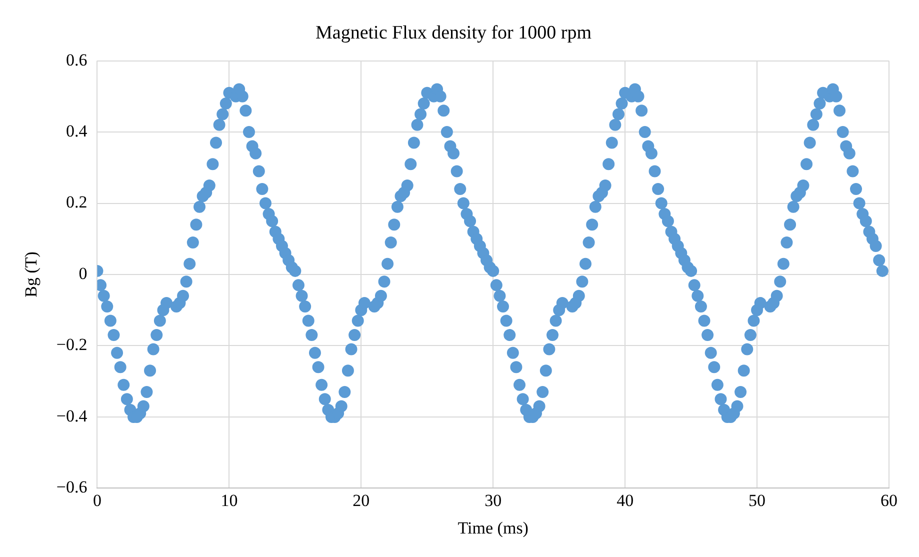  I want to click on y-tick-label: −0.2, so click(72, 344).